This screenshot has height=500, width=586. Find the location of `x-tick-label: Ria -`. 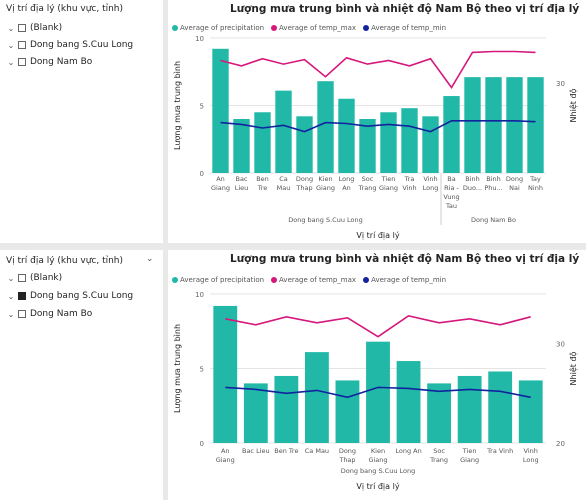

x-tick-label: Ria - is located at coordinates (451, 188).